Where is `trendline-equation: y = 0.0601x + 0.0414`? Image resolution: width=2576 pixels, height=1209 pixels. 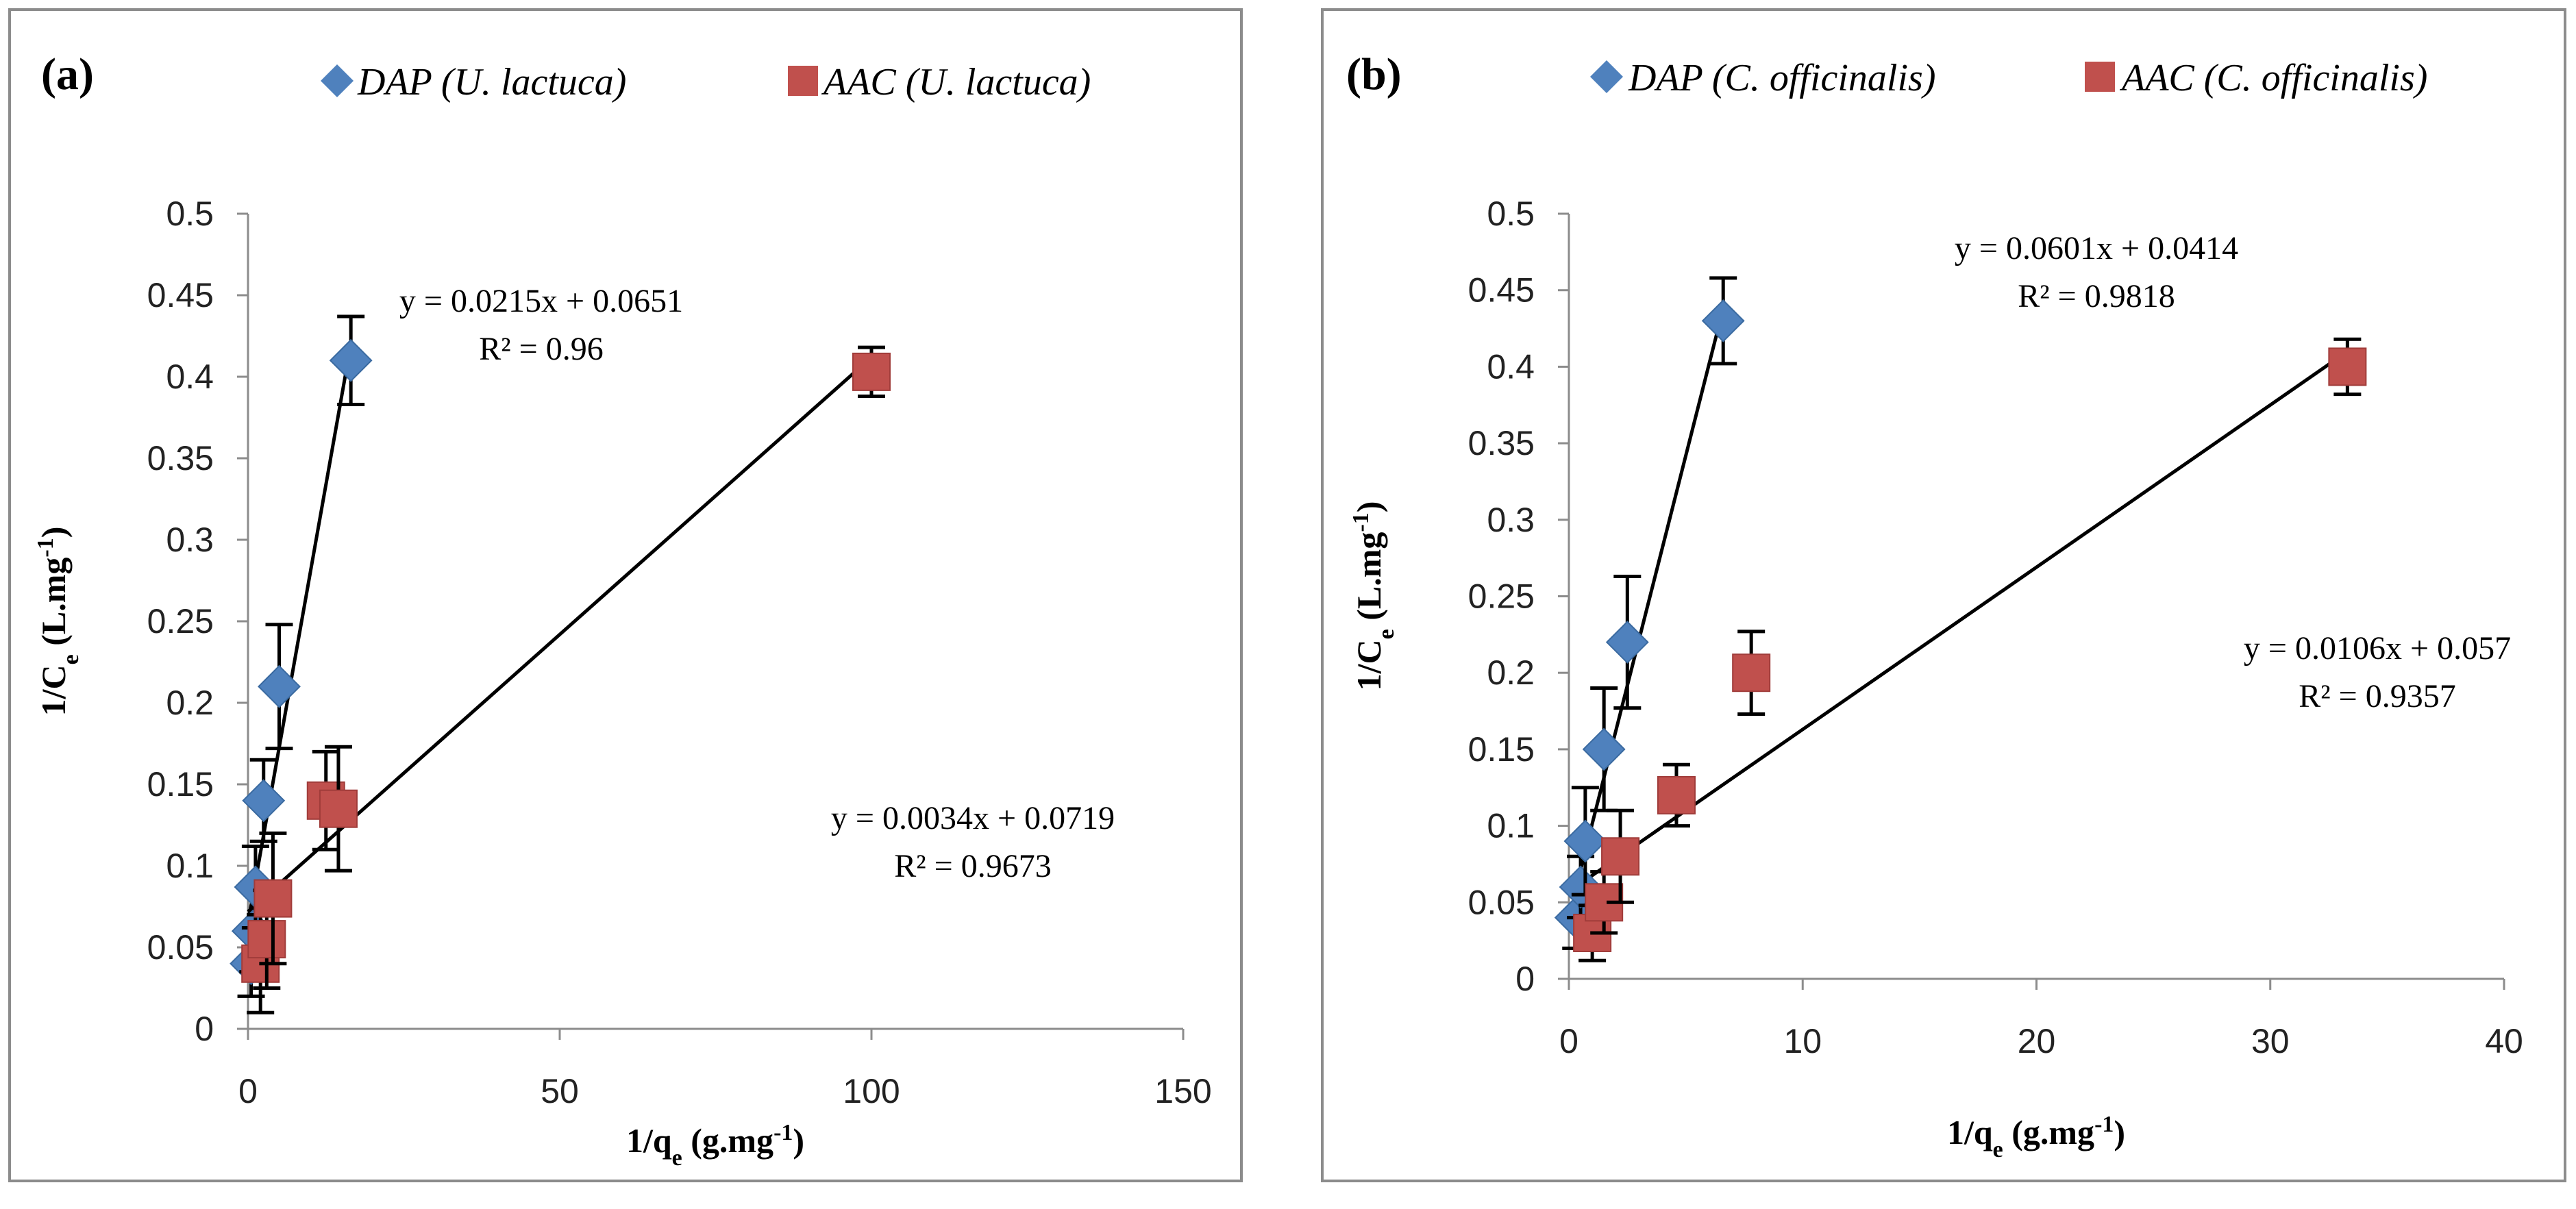
trendline-equation: y = 0.0601x + 0.0414 is located at coordinates (2096, 248).